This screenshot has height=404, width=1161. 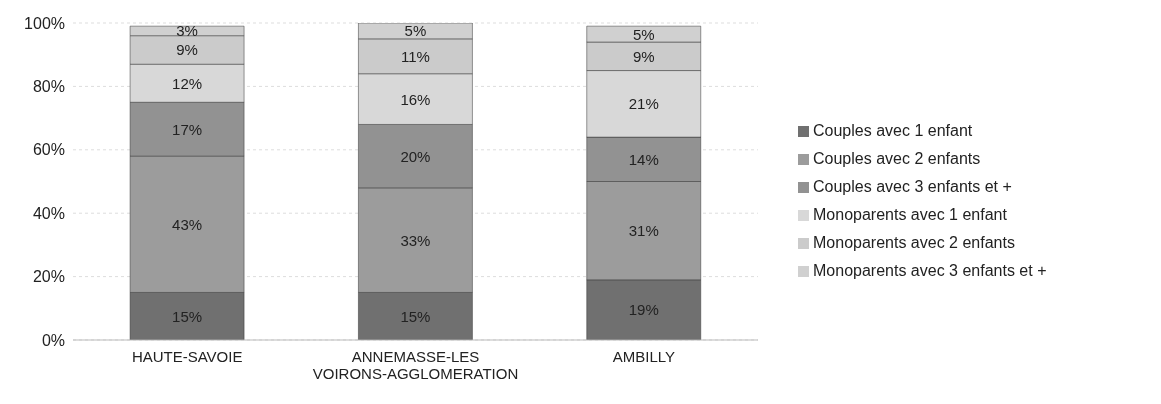 What do you see at coordinates (643, 104) in the screenshot?
I see `data-label: 21%` at bounding box center [643, 104].